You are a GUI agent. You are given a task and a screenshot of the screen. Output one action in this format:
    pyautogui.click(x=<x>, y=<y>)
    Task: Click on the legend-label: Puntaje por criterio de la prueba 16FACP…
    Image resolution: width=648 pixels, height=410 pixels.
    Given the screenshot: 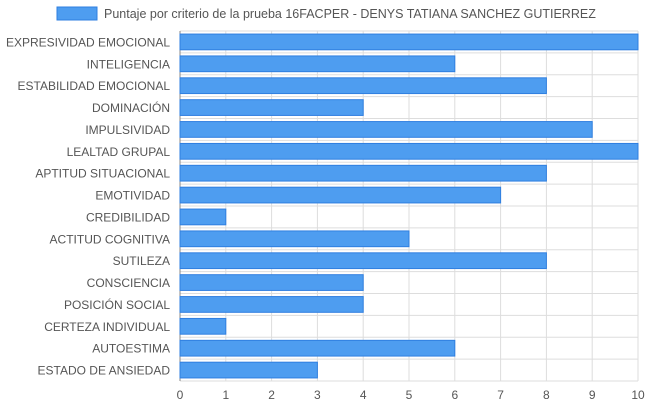 What is the action you would take?
    pyautogui.click(x=350, y=14)
    